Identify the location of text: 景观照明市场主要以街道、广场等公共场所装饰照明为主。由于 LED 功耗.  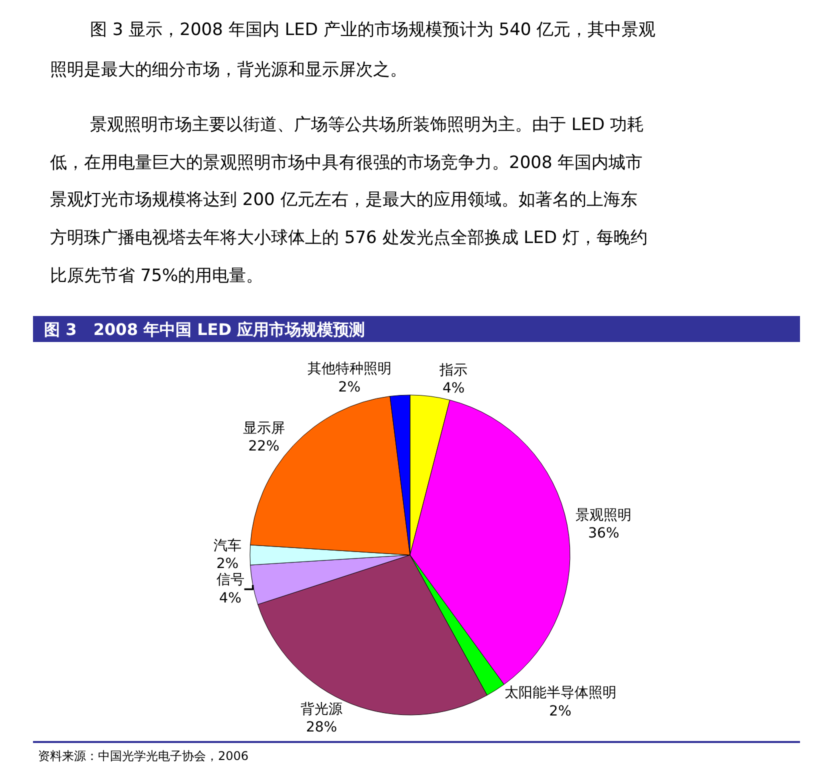
(367, 125).